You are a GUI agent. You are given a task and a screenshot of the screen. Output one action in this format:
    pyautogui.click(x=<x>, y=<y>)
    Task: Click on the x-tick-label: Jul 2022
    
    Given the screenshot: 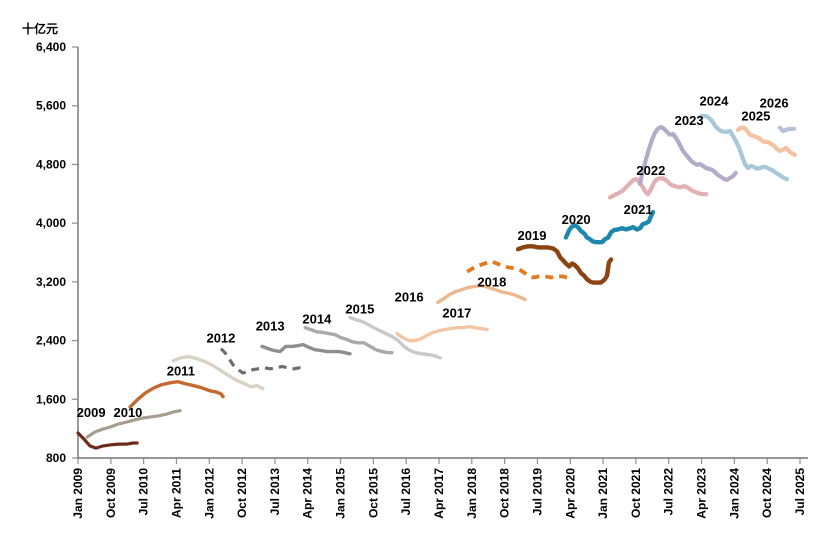 What is the action you would take?
    pyautogui.click(x=669, y=492)
    